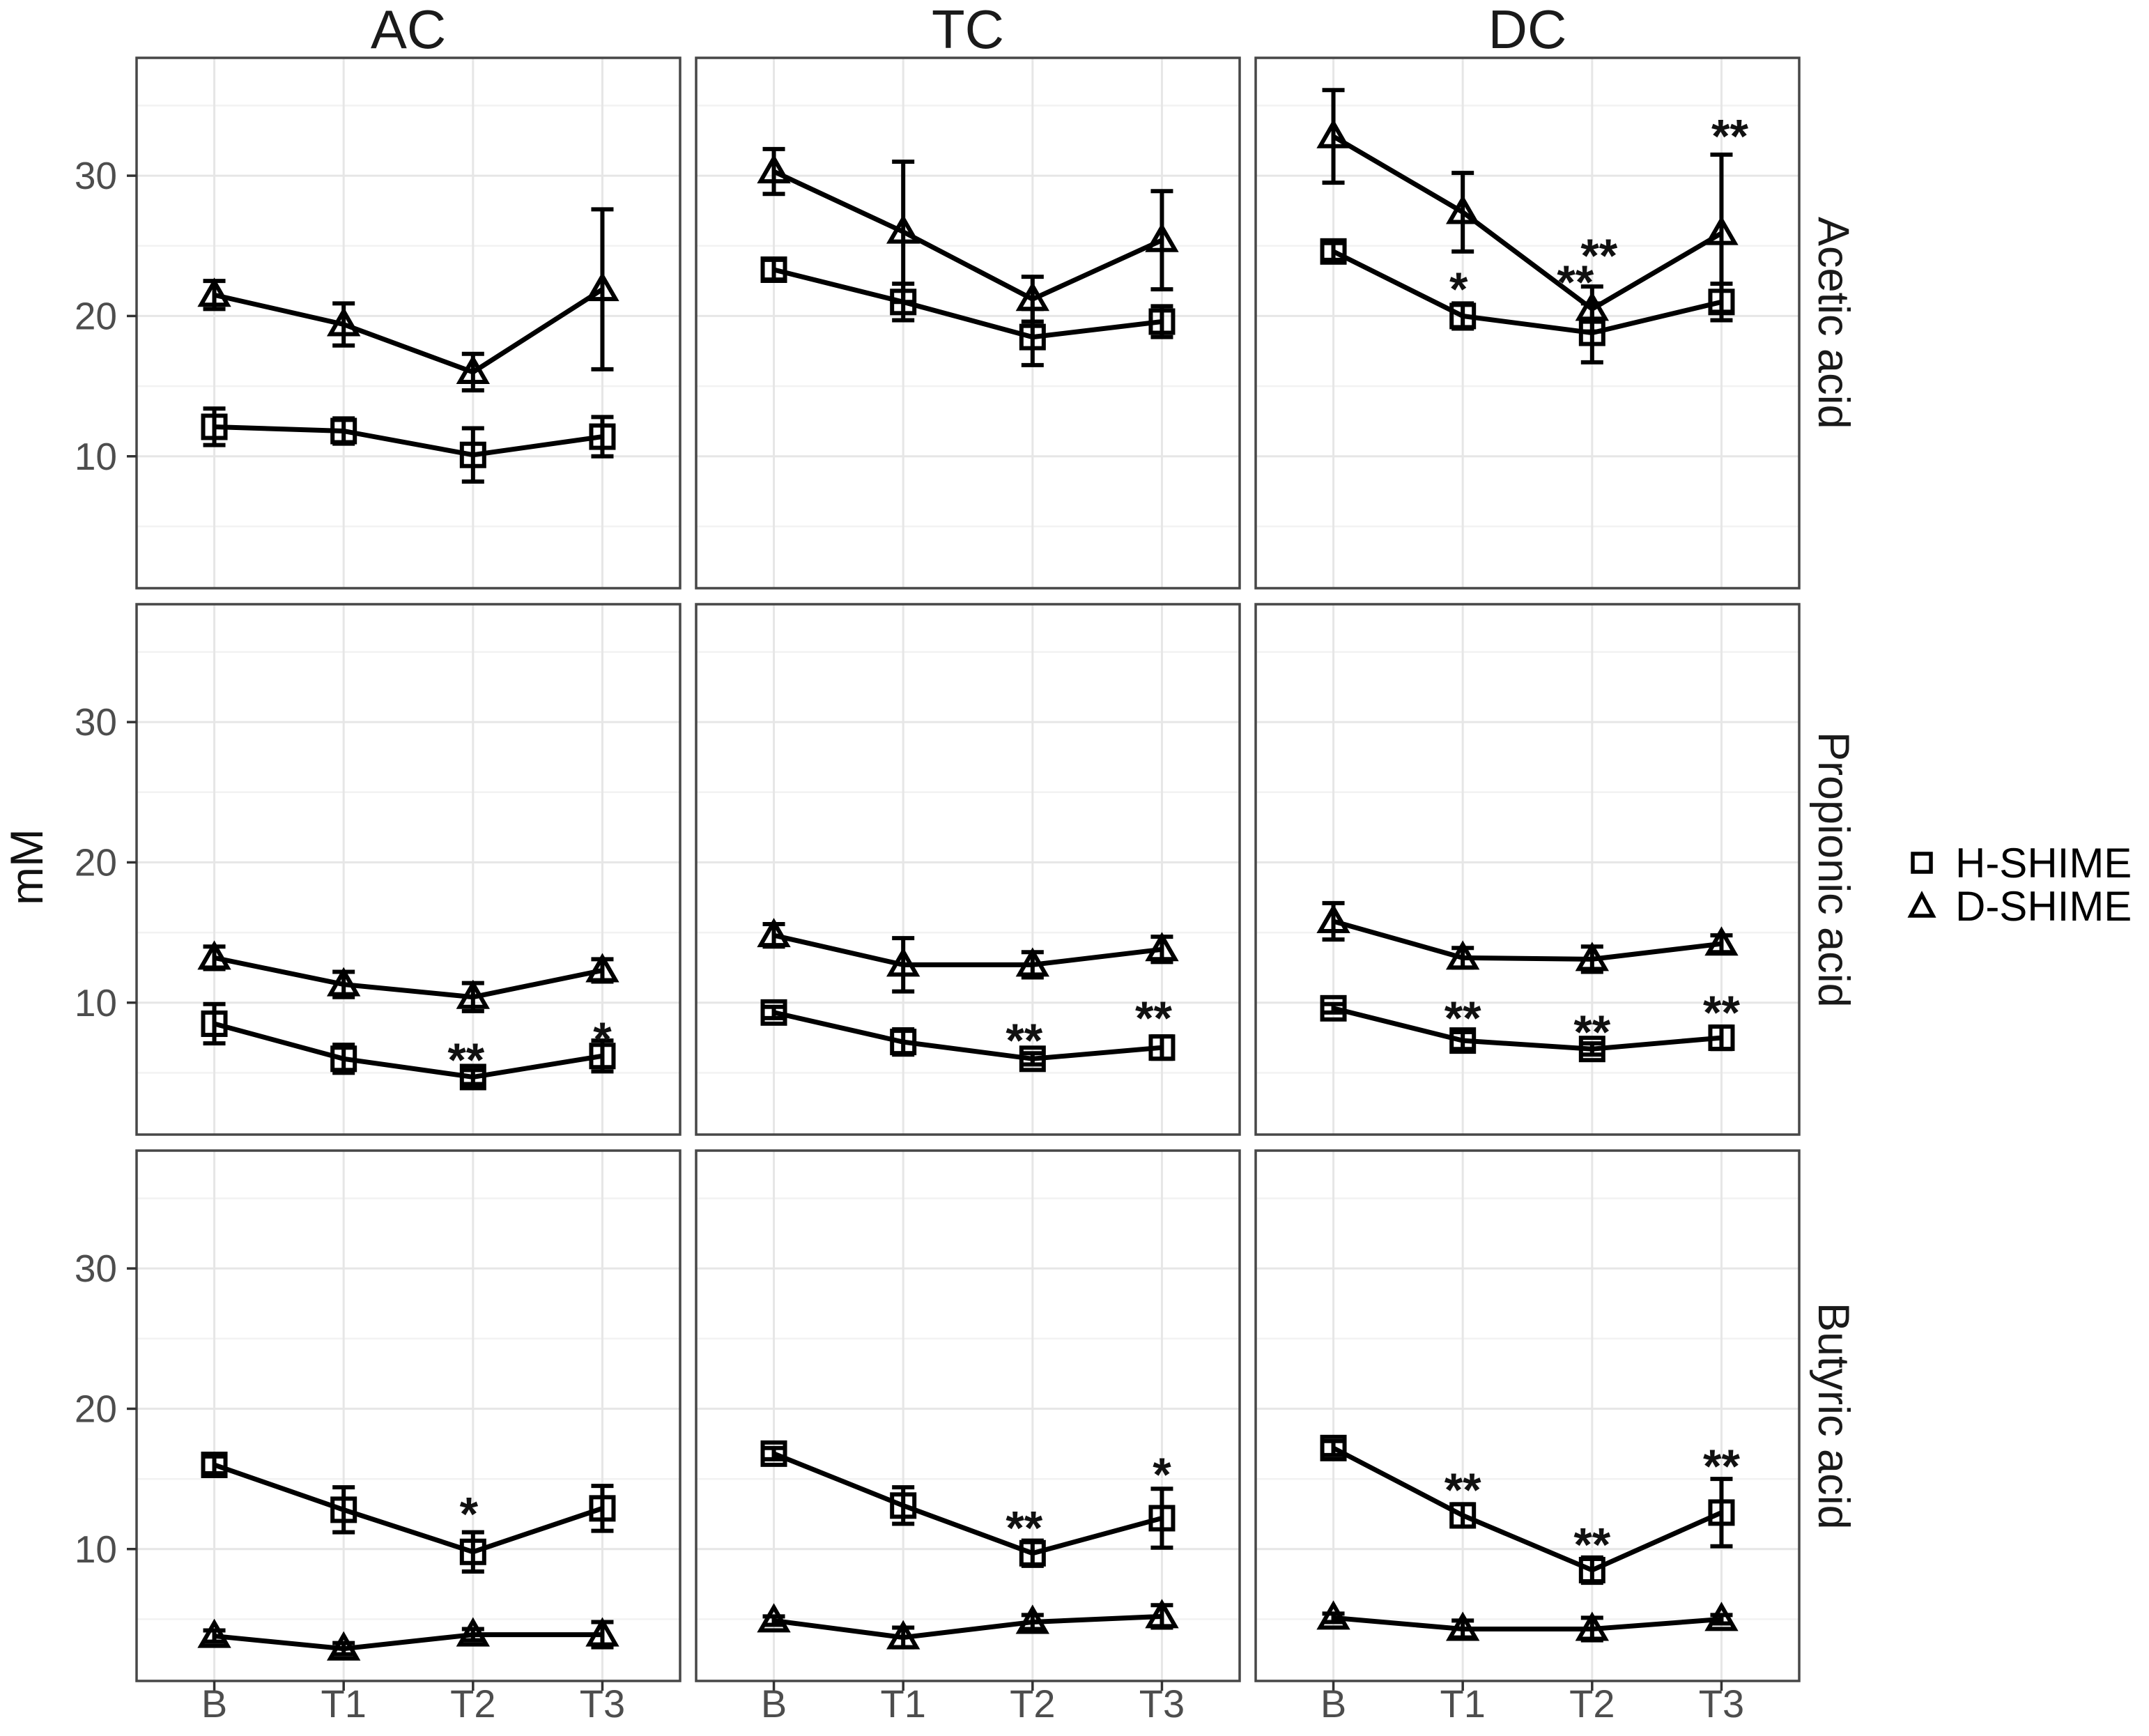 The width and height of the screenshot is (2149, 1736). What do you see at coordinates (968, 30) in the screenshot?
I see `facet-column-title-tc: TC` at bounding box center [968, 30].